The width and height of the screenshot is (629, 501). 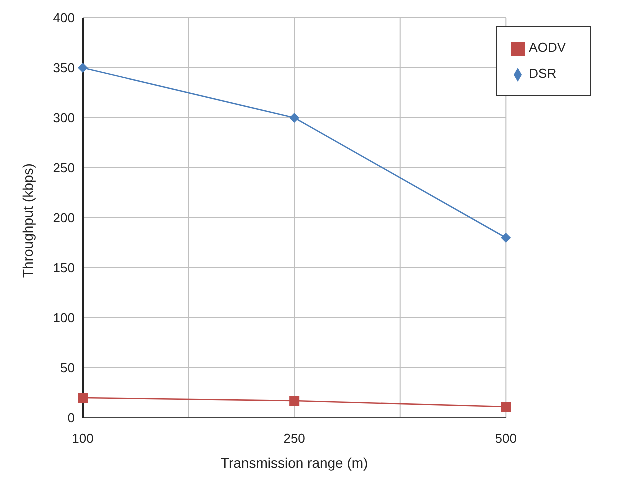 What do you see at coordinates (64, 168) in the screenshot?
I see `y-tick-label: 250` at bounding box center [64, 168].